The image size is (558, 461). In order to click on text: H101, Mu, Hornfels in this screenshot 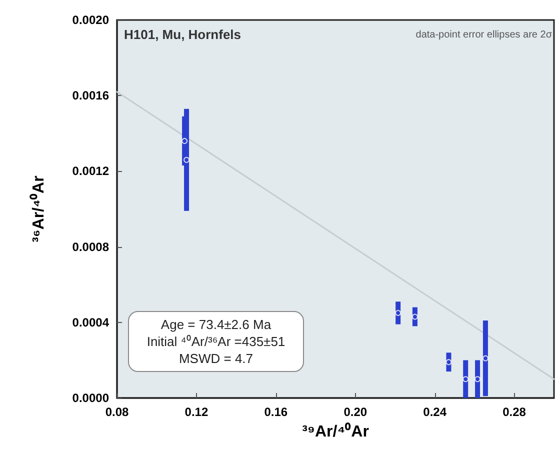, I will do `click(183, 34)`.